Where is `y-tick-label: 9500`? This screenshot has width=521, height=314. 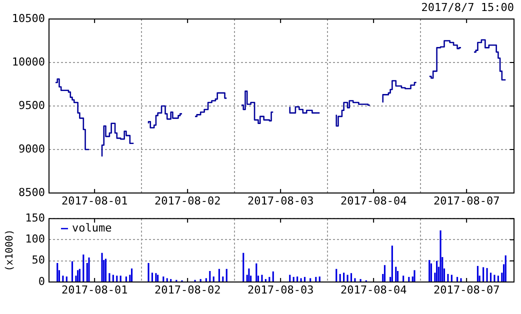 y-tick-label: 9500 is located at coordinates (31, 105).